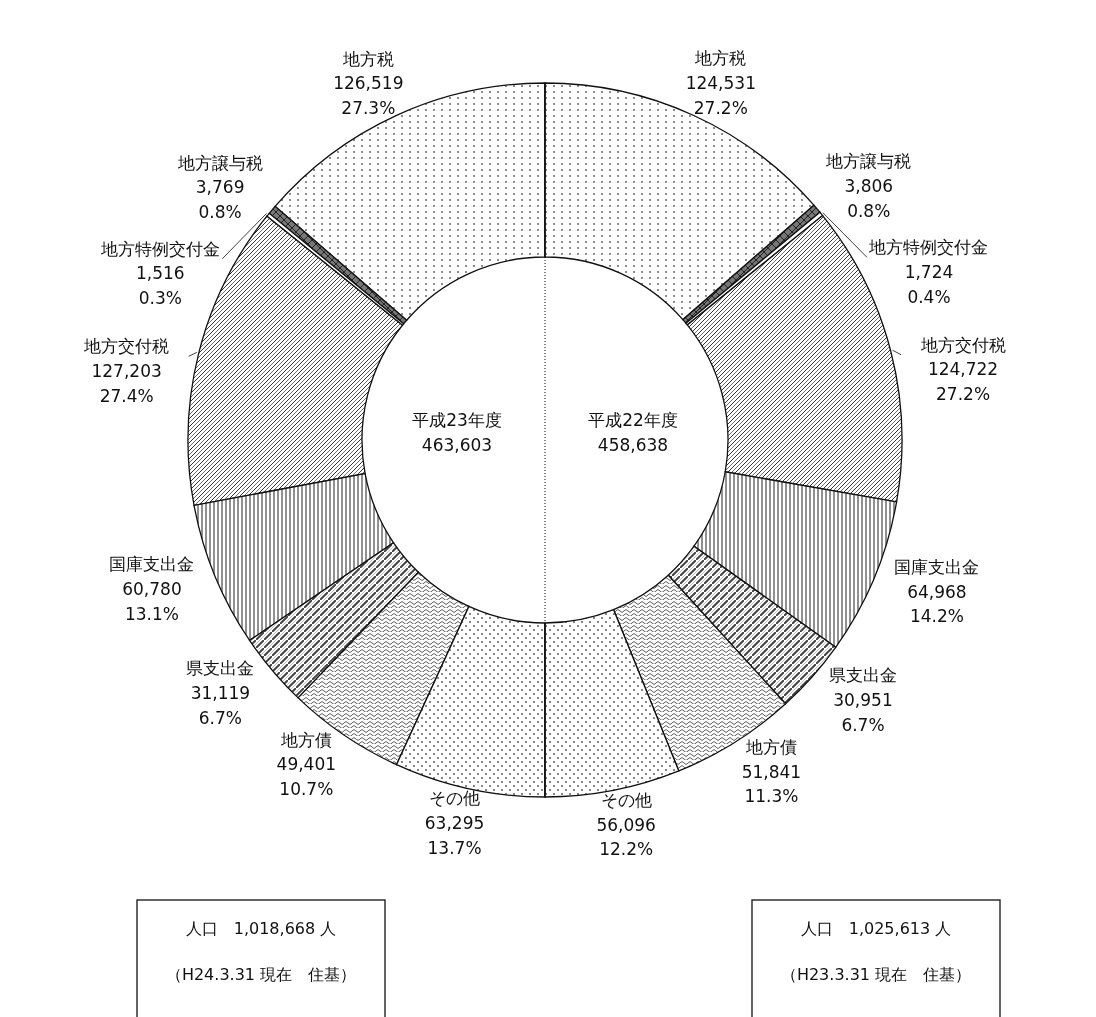 The height and width of the screenshot is (1017, 1096). What do you see at coordinates (368, 96) in the screenshot?
I see `data-label: 126,519 27.3%` at bounding box center [368, 96].